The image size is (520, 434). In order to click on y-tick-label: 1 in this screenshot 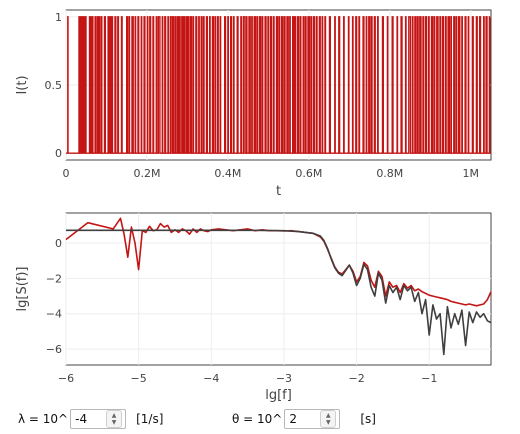, I will do `click(58, 17)`.